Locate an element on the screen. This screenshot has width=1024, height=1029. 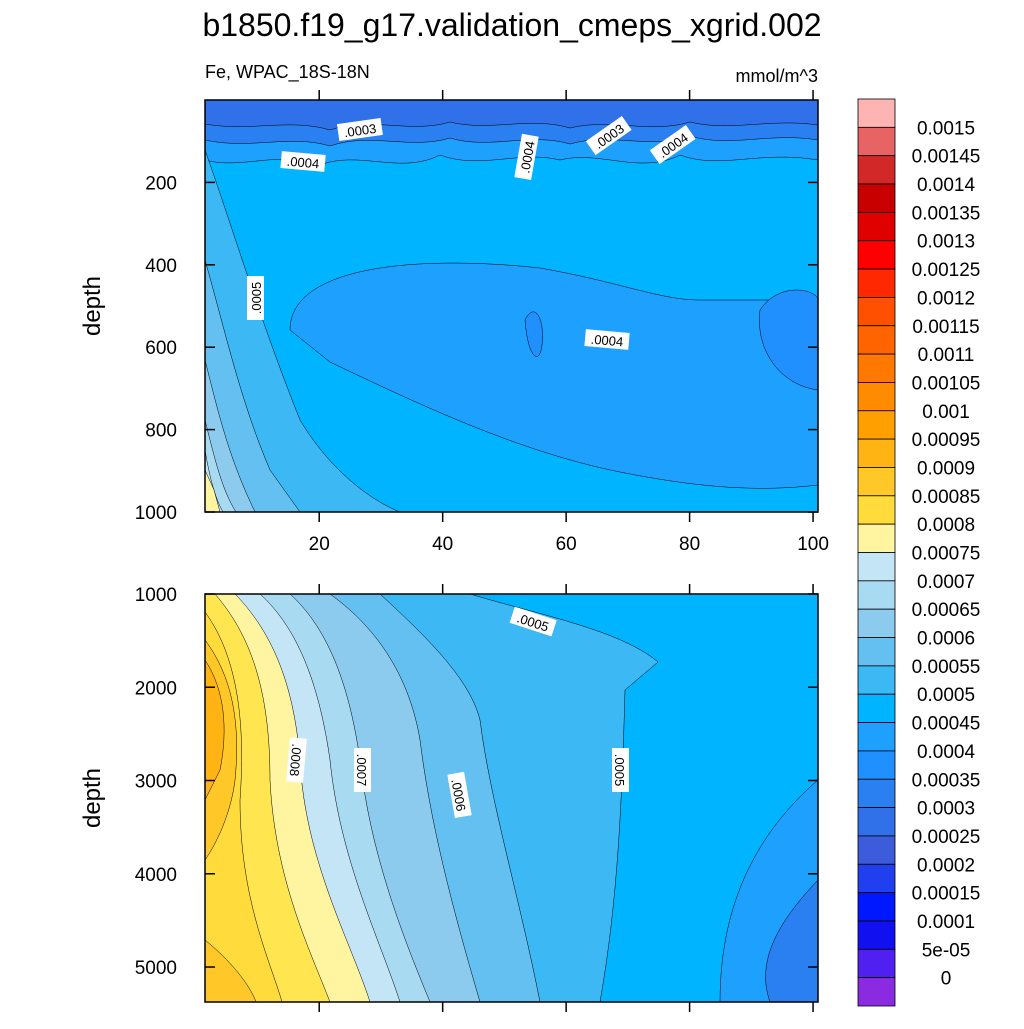
x-tick-label: 80 is located at coordinates (689, 544).